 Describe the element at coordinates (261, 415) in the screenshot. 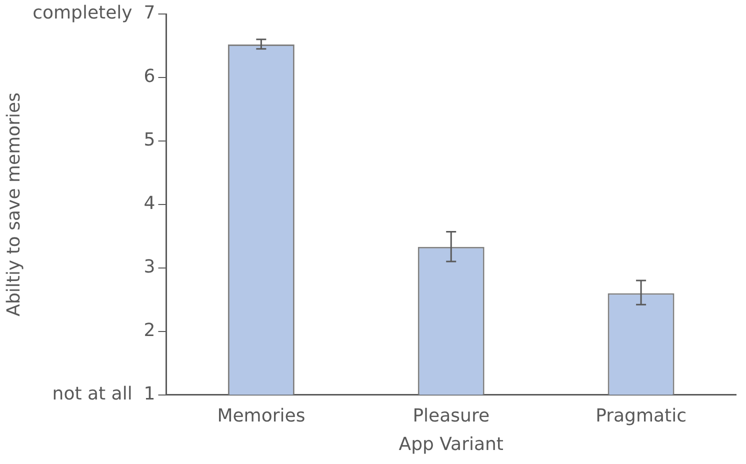

I see `x-tick-label: Memories` at that location.